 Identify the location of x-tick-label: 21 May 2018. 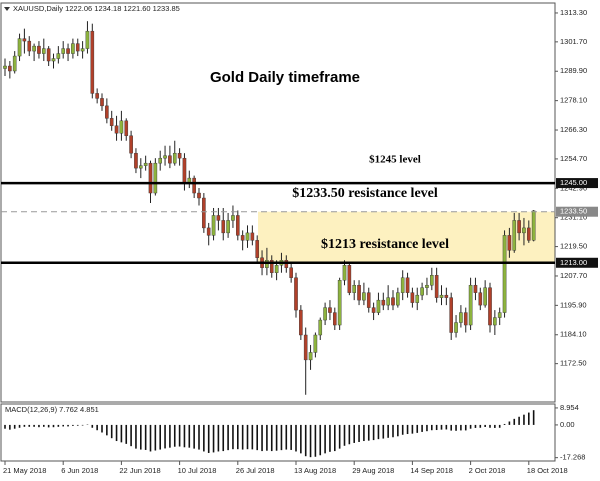
(24, 470).